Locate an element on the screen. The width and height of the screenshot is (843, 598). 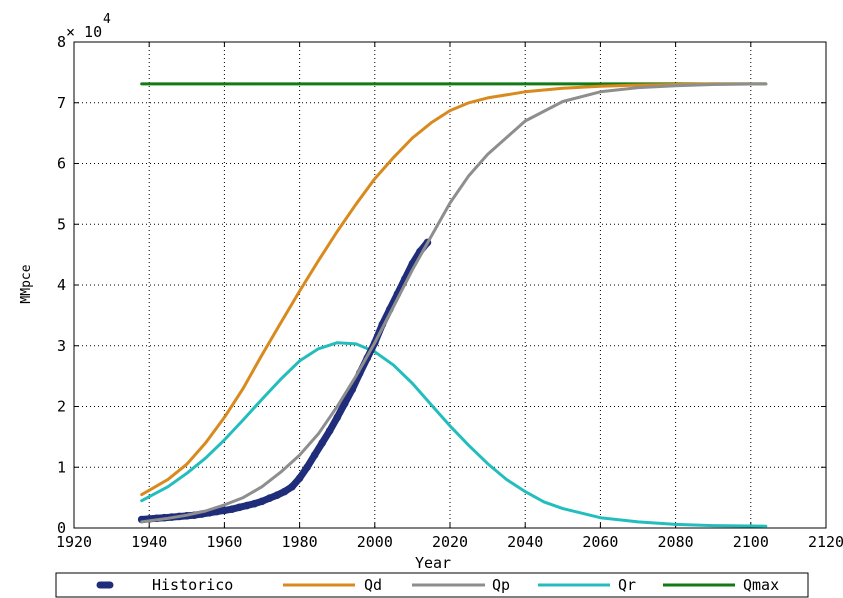
legend-item-historico: Historico is located at coordinates (164, 585).